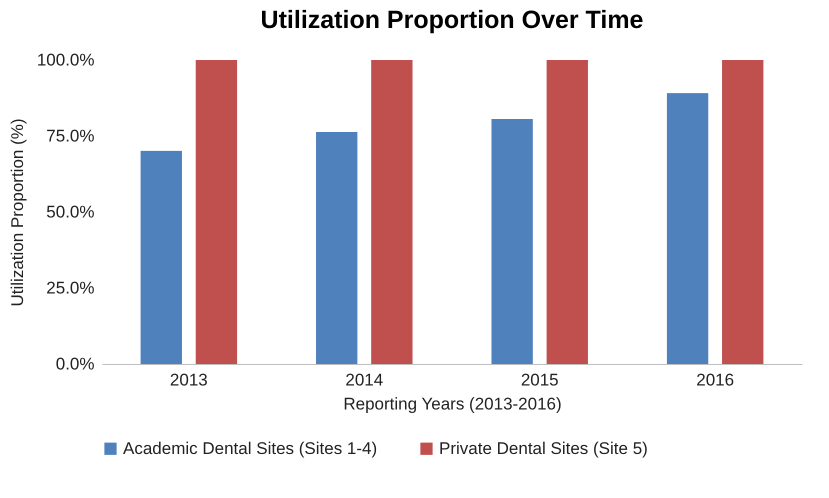  I want to click on y-tick-label: 100.0%, so click(65, 60).